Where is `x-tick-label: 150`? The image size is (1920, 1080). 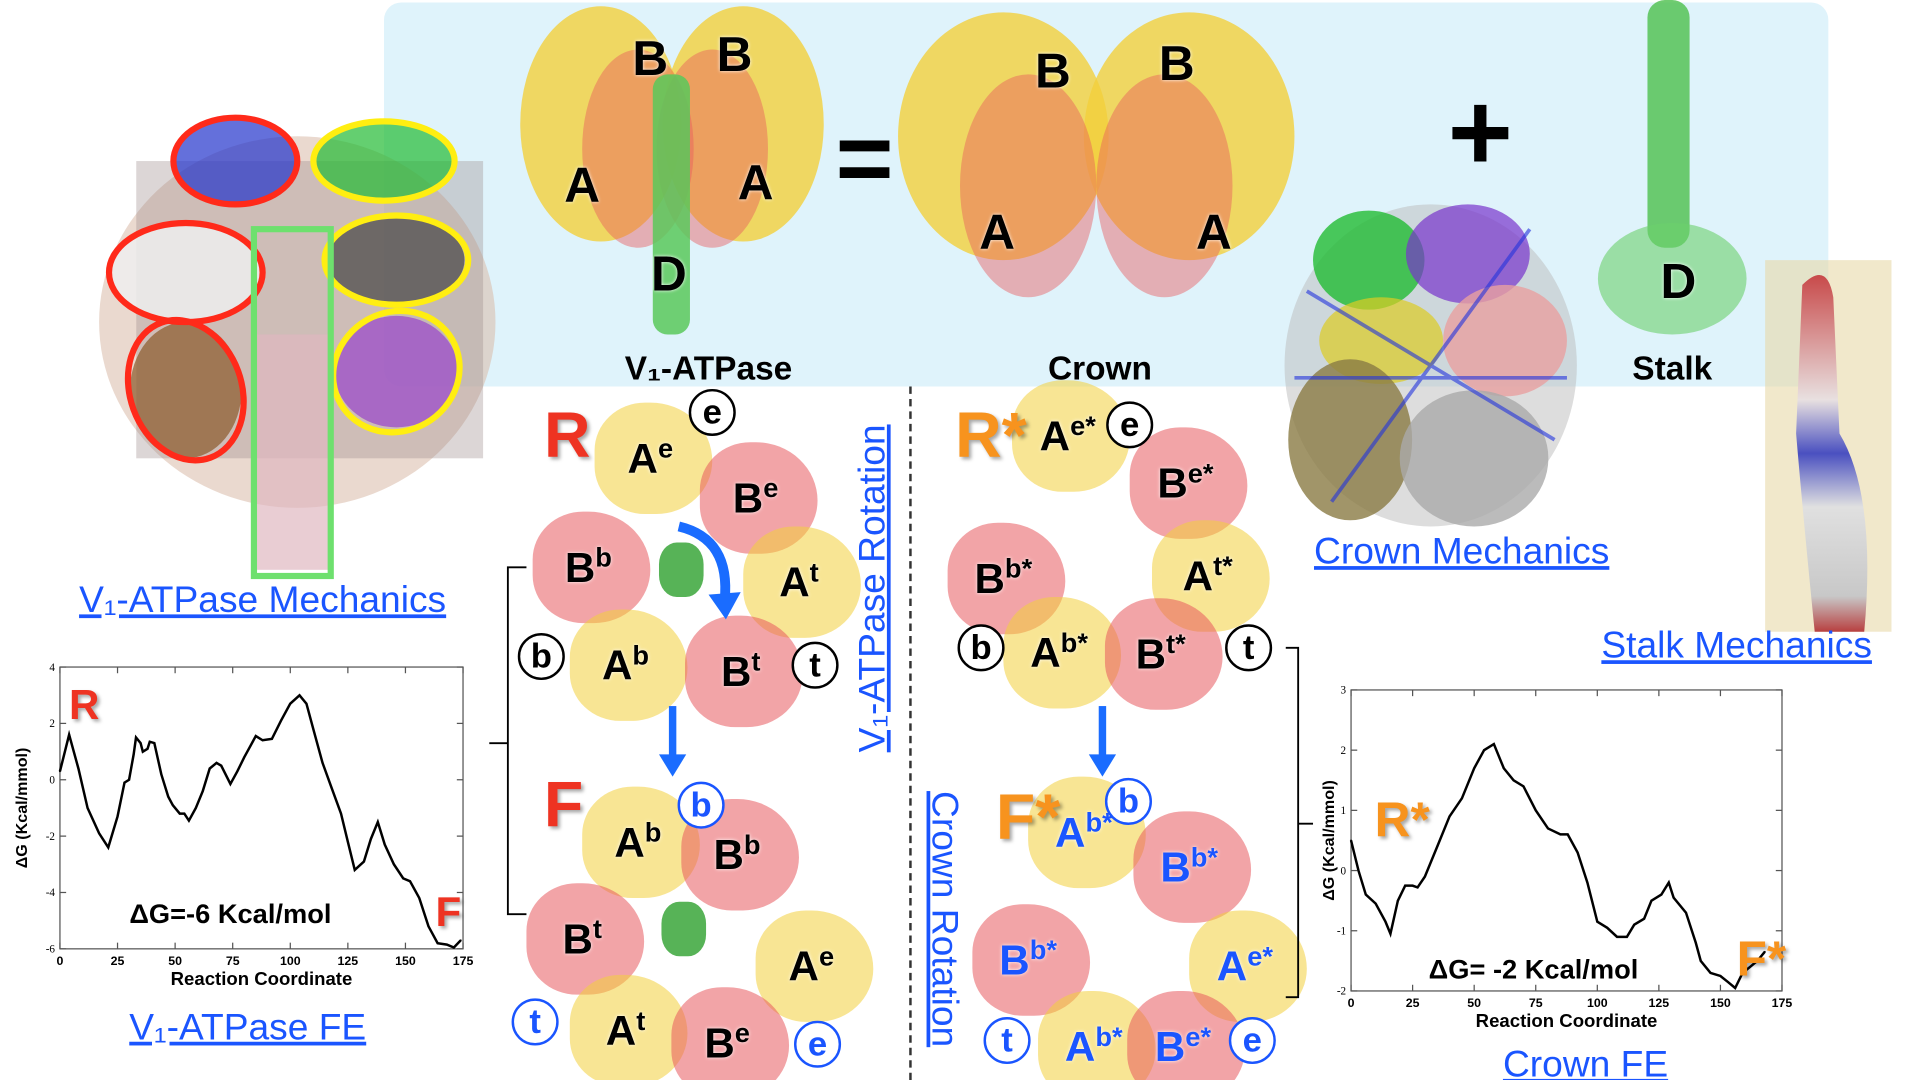 x-tick-label: 150 is located at coordinates (1720, 1003).